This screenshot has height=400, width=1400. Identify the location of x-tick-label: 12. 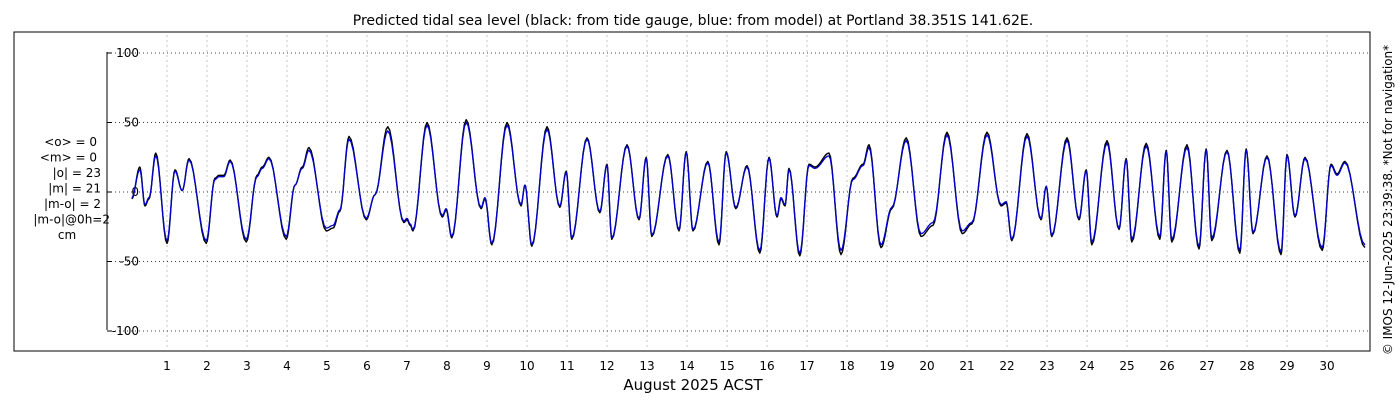
(606, 366).